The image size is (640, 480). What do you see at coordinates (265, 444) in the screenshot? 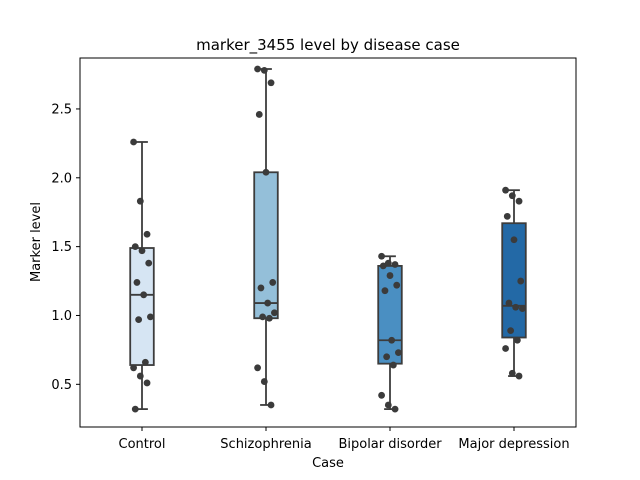
I see `x-tick-label: Schizophrenia` at bounding box center [265, 444].